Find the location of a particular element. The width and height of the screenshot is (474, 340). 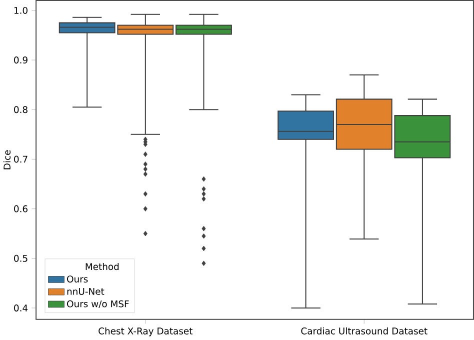

x-tick-label: Cardiac Ultrasound Dataset is located at coordinates (364, 331).